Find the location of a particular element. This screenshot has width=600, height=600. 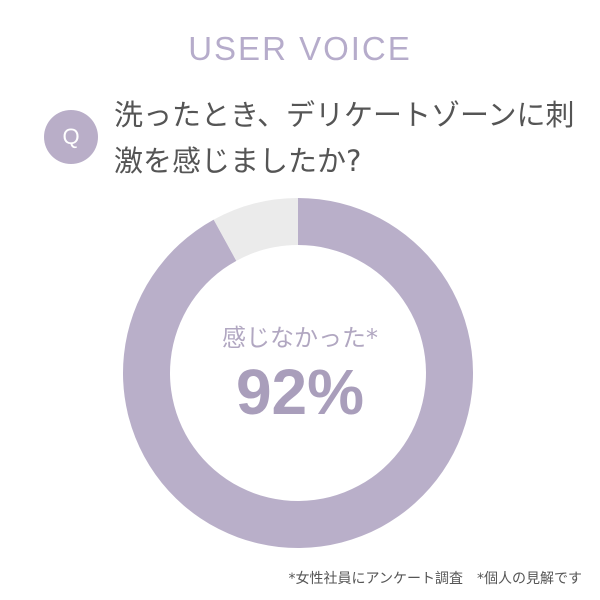

section-title: USER VOICE is located at coordinates (300, 48).